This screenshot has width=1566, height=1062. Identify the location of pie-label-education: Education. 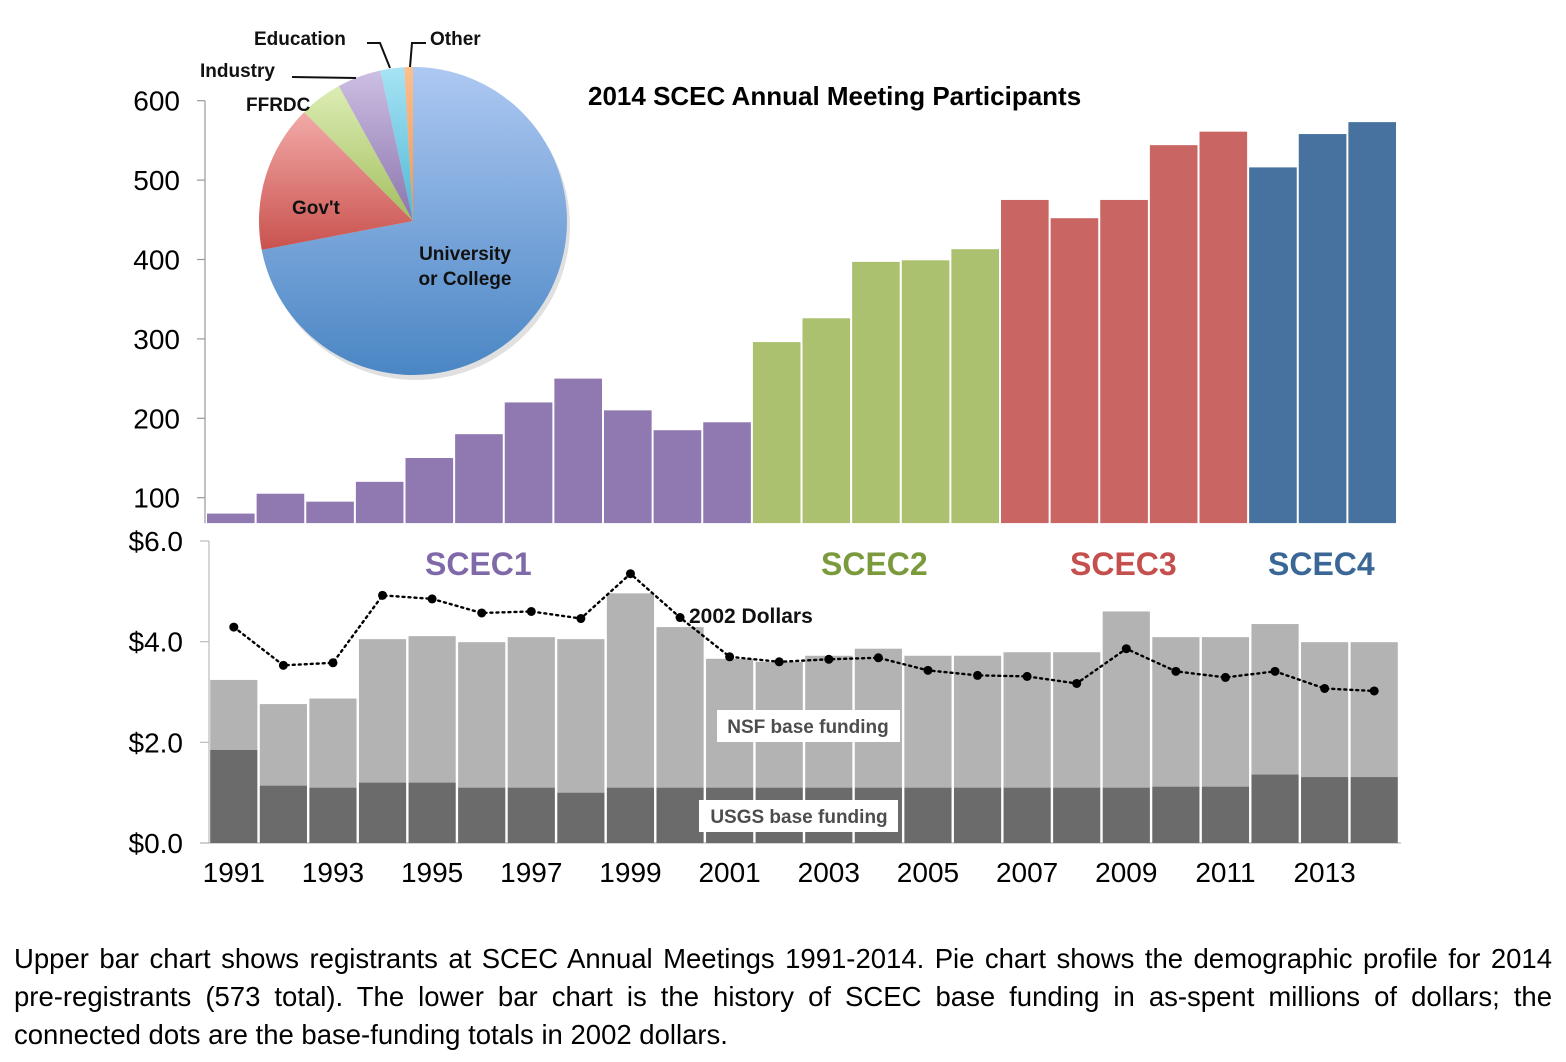
(300, 39).